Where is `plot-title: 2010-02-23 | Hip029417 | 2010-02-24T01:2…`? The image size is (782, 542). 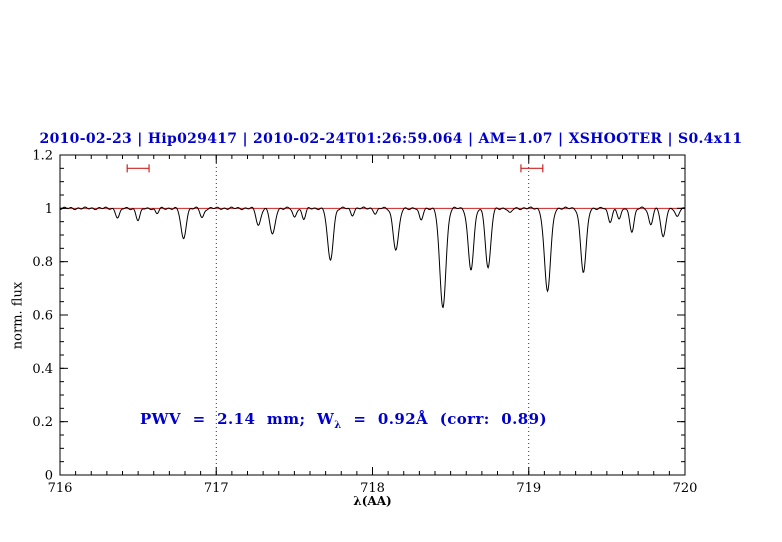 plot-title: 2010-02-23 | Hip029417 | 2010-02-24T01:2… is located at coordinates (391, 139).